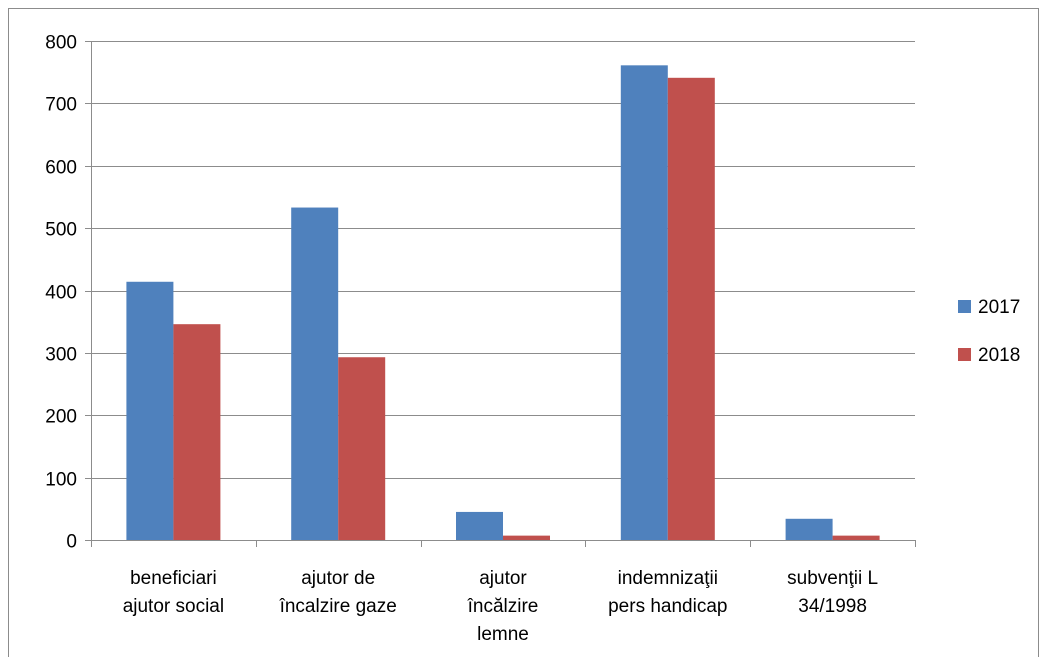  What do you see at coordinates (989, 331) in the screenshot?
I see `legend: 2017 2018` at bounding box center [989, 331].